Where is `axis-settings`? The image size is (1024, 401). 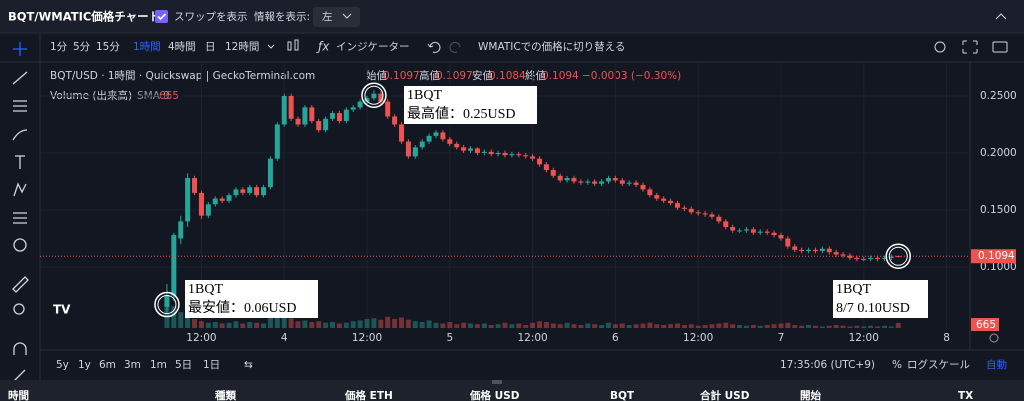 axis-settings is located at coordinates (994, 338).